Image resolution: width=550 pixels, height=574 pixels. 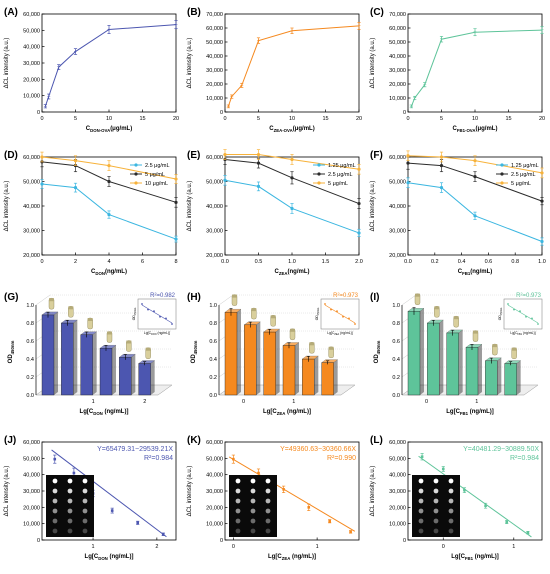 What do you see at coordinates (43, 300) in the screenshot?
I see `grid-line` at bounding box center [43, 300].